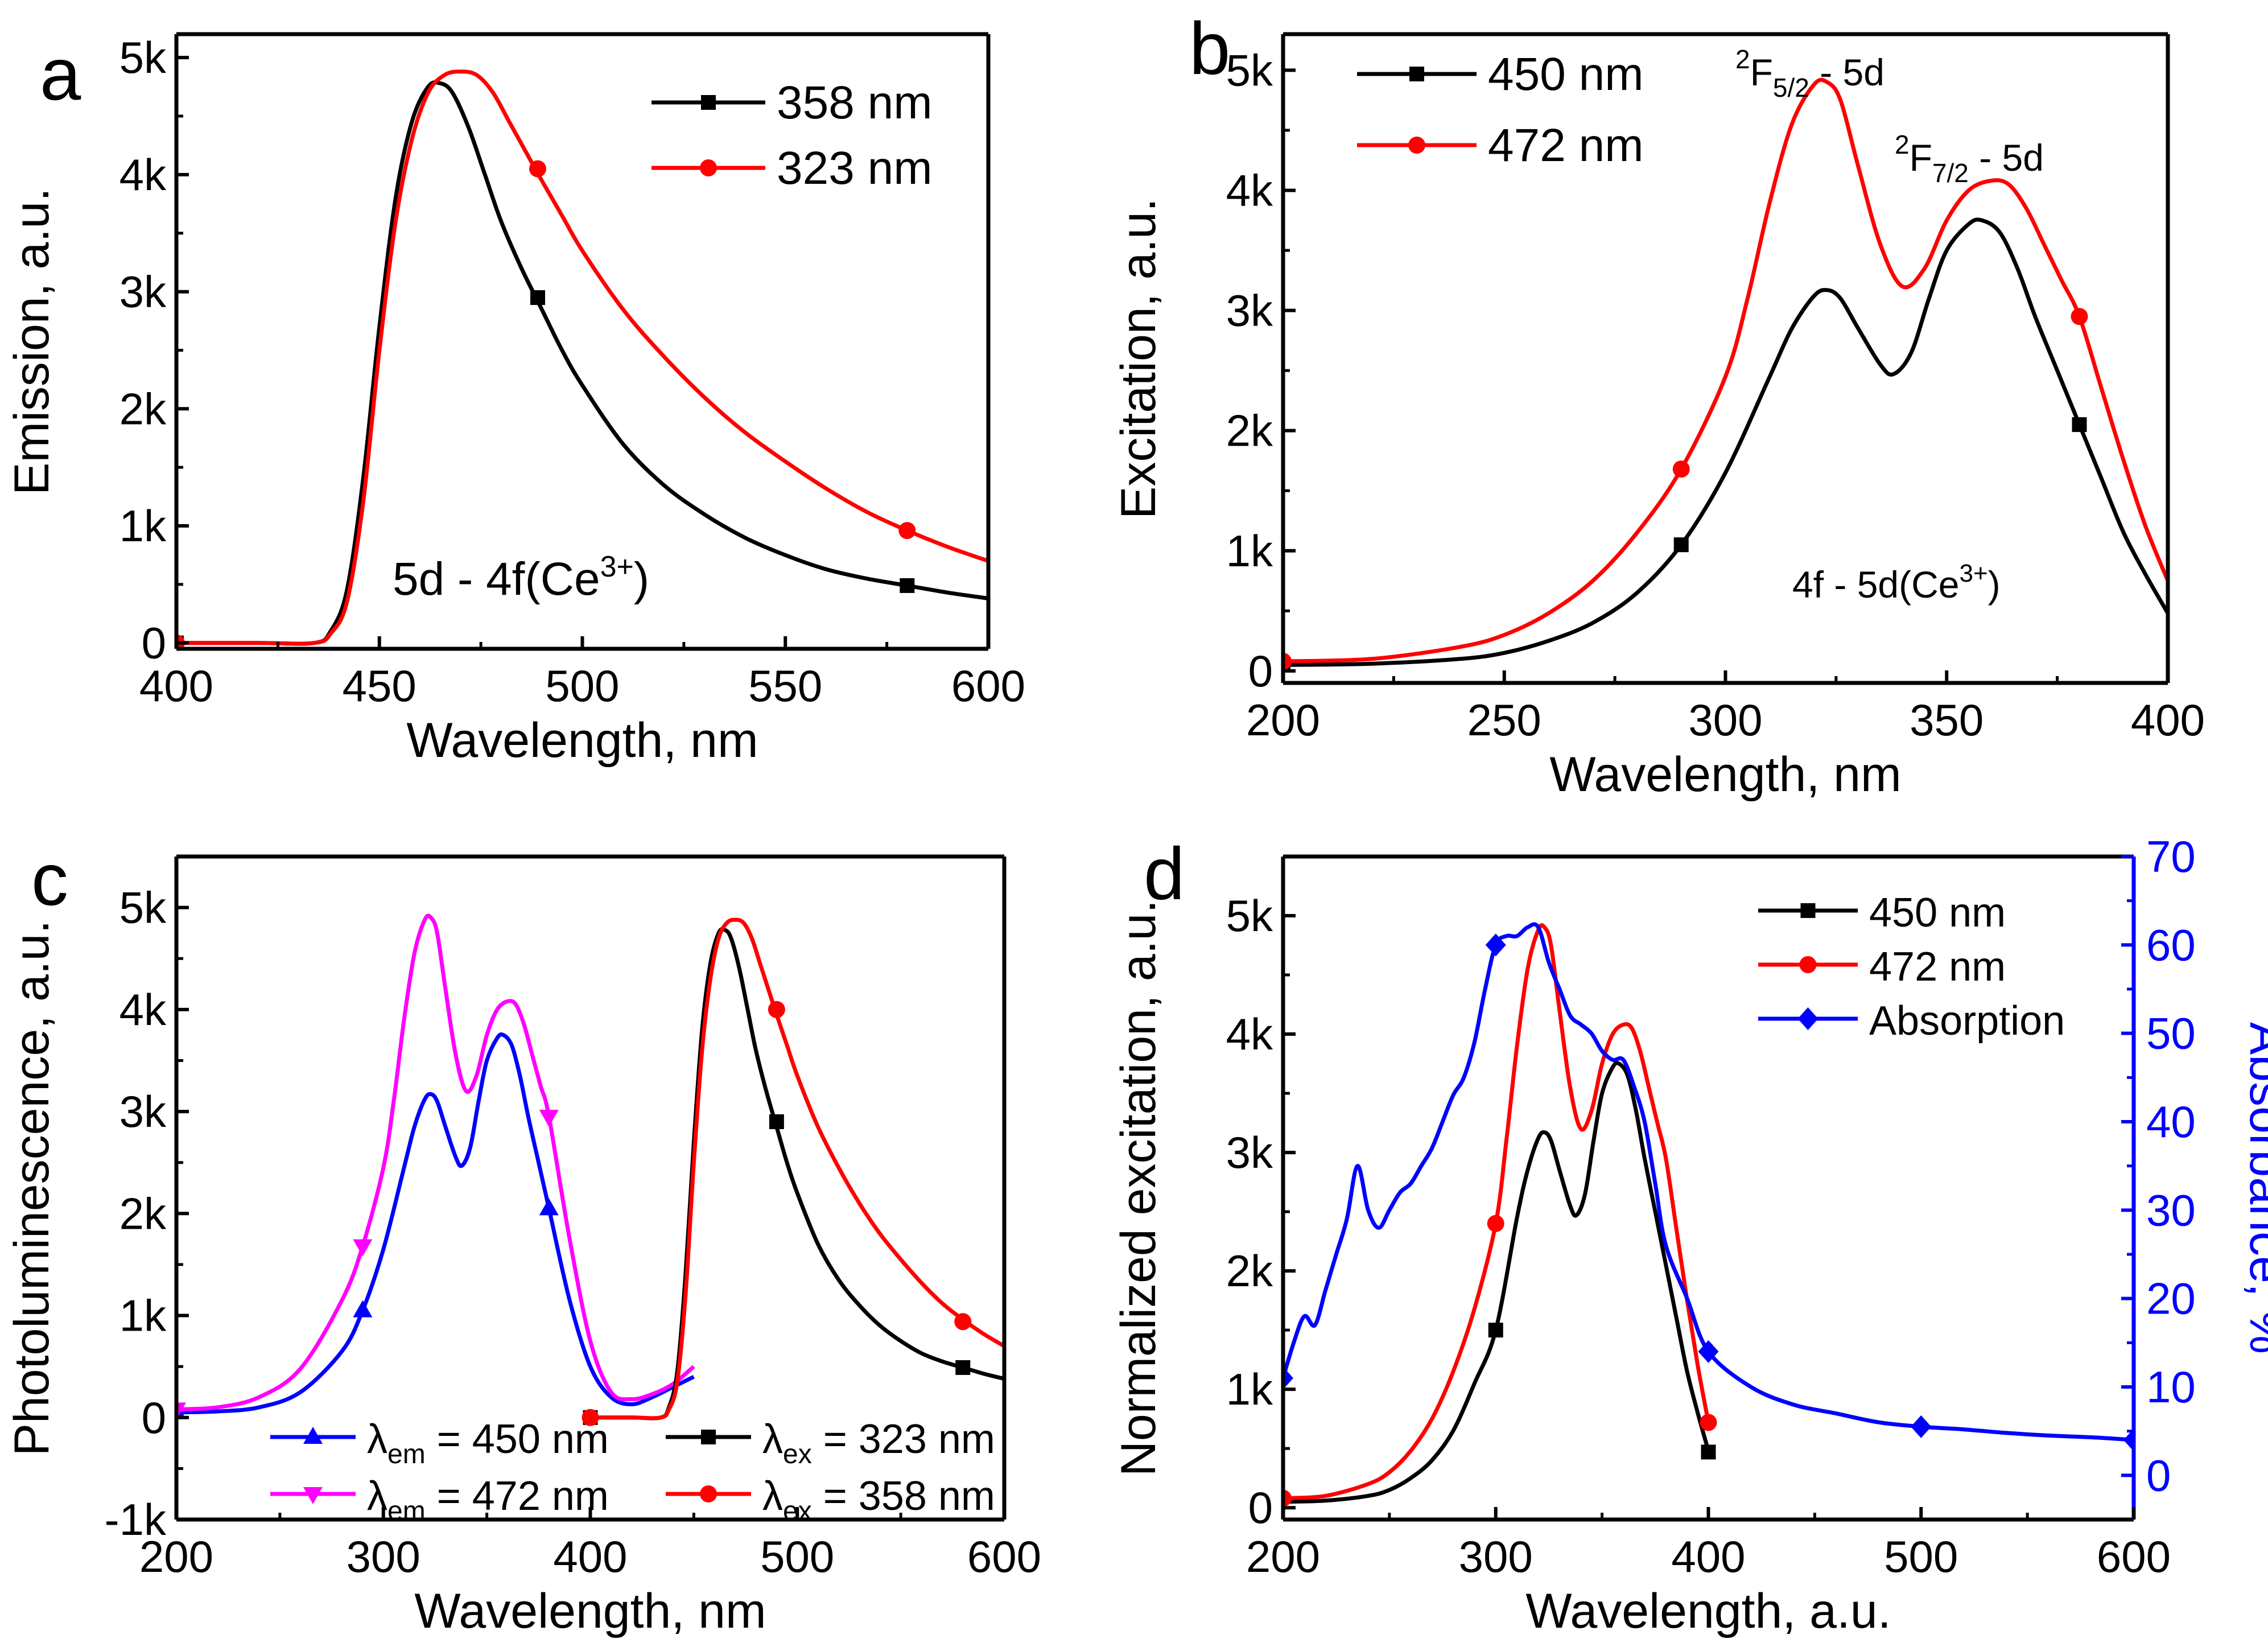 Image resolution: width=2268 pixels, height=1651 pixels. Describe the element at coordinates (2171, 1387) in the screenshot. I see `y2-tick-label-d-1: 10` at that location.